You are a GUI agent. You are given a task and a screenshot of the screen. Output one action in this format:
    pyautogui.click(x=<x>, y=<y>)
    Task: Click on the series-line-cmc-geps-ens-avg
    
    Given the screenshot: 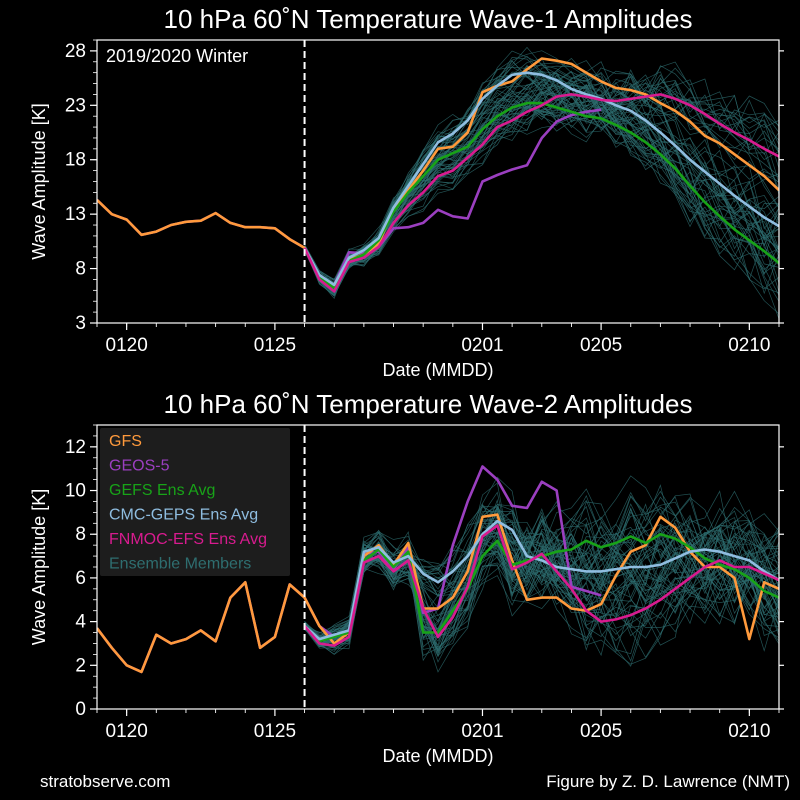 What is the action you would take?
    pyautogui.click(x=541, y=580)
    